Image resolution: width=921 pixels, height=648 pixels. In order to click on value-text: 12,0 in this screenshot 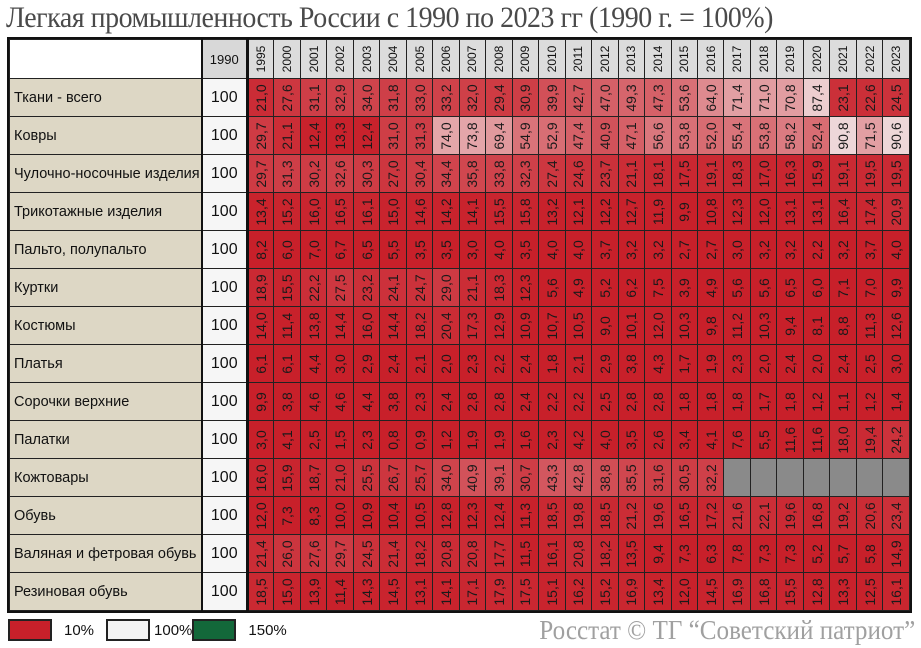, I will do `click(763, 211)`.